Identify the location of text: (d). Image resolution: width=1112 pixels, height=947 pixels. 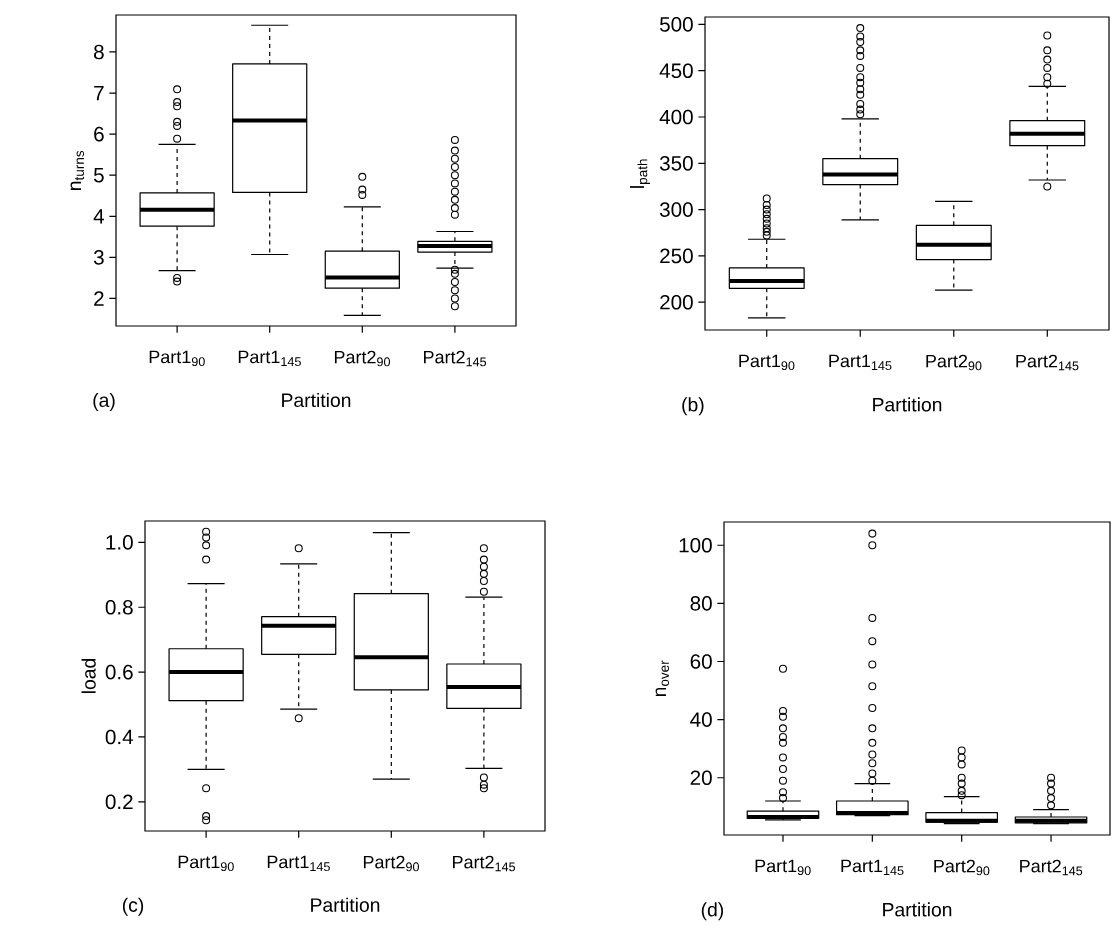
(712, 911).